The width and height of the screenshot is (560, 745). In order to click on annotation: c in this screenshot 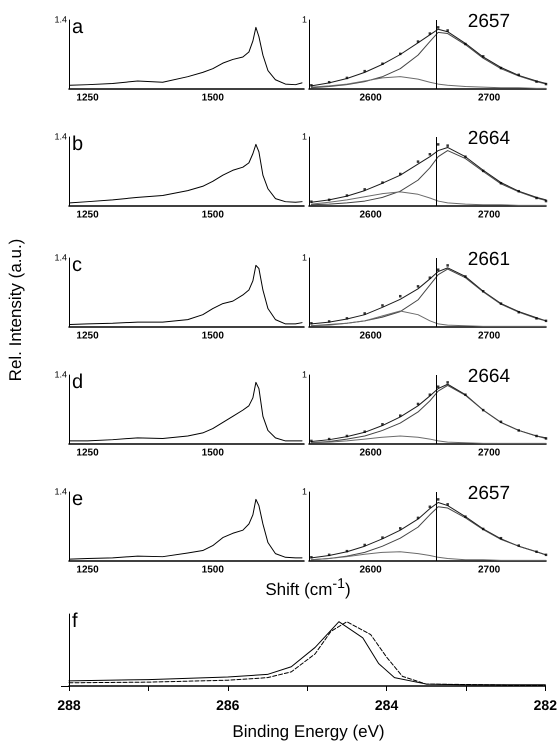, I will do `click(77, 265)`.